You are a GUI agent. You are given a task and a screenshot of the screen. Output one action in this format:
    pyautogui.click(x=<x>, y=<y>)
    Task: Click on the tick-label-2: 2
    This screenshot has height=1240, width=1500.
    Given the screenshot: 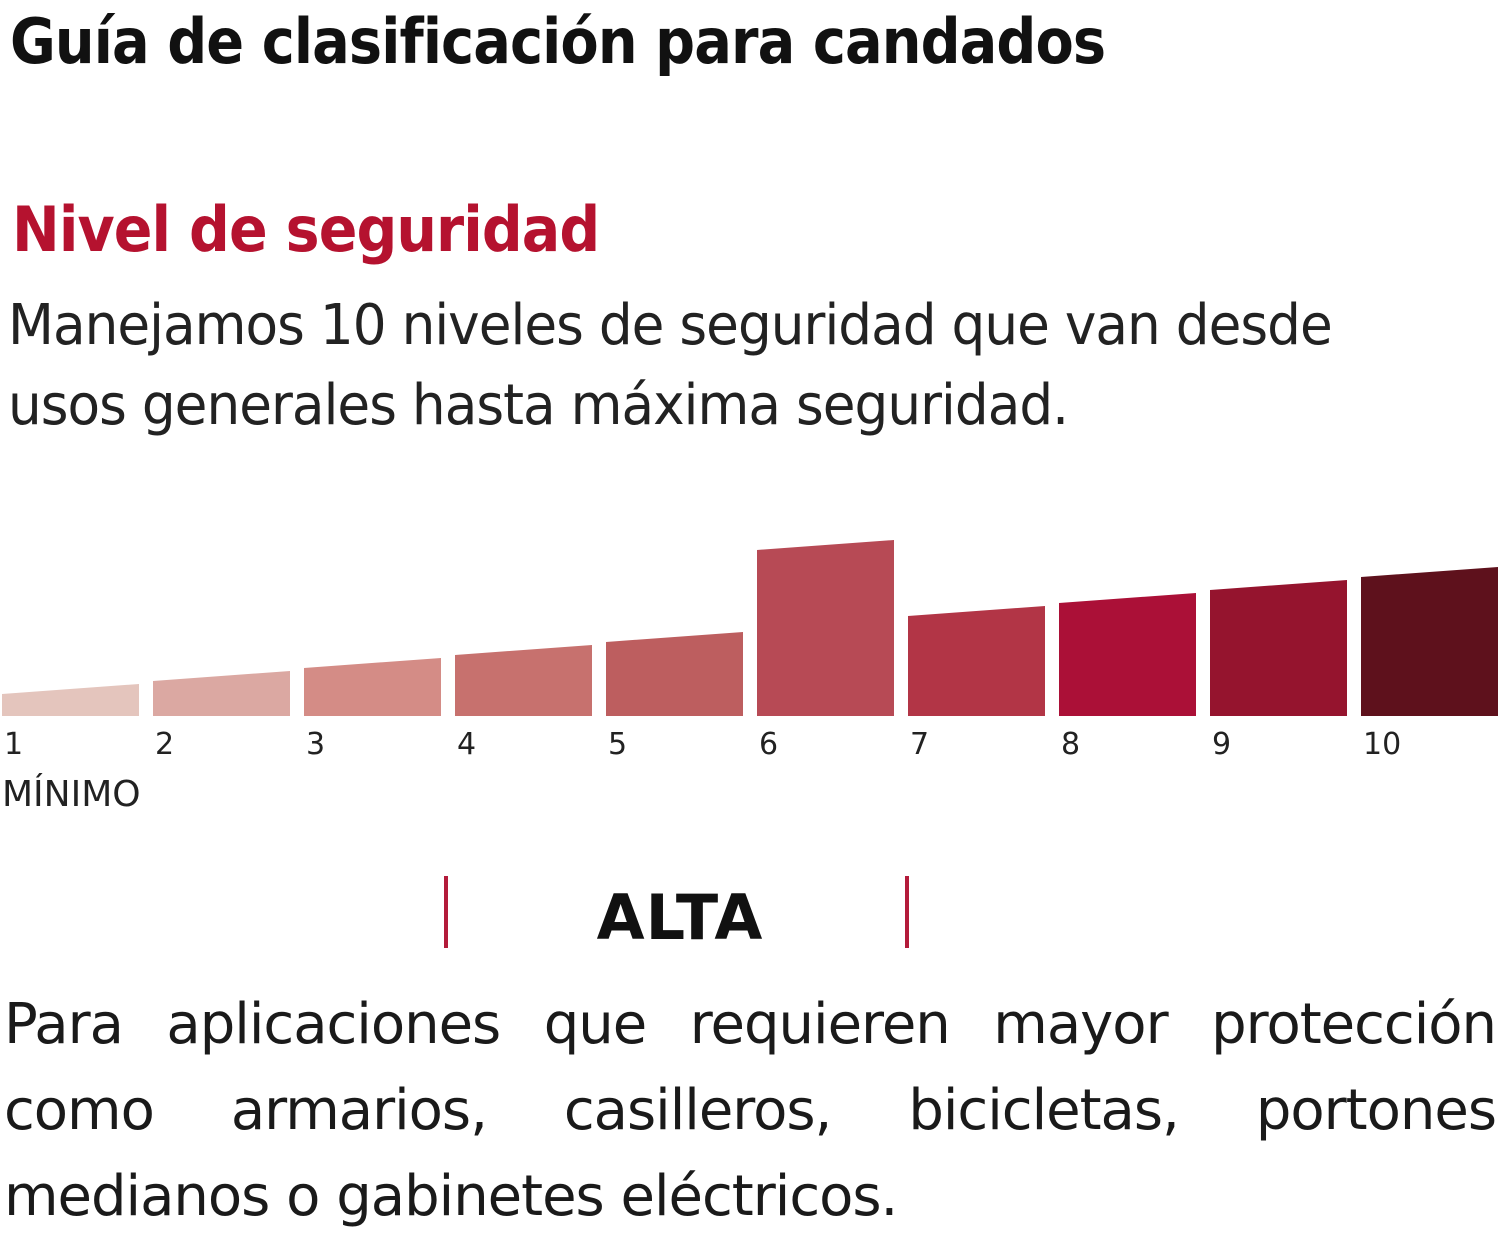 What is the action you would take?
    pyautogui.click(x=164, y=744)
    